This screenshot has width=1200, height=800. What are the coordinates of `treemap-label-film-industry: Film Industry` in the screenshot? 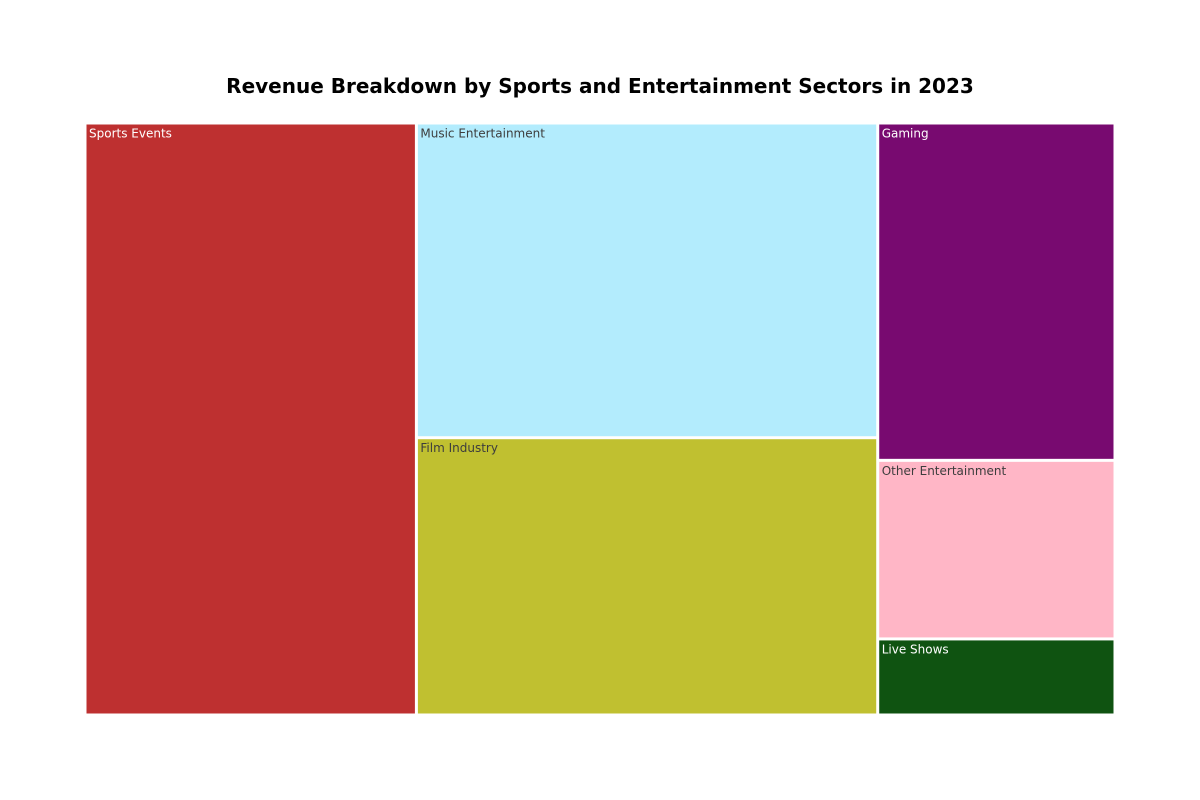 It's located at (459, 448).